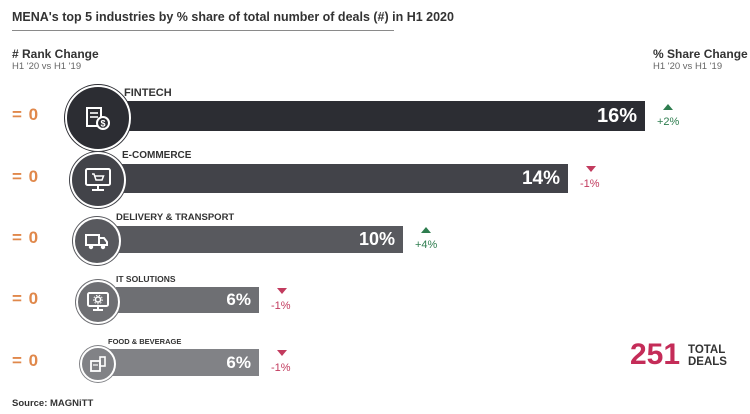  What do you see at coordinates (376, 238) in the screenshot?
I see `bar-value-label: 10%` at bounding box center [376, 238].